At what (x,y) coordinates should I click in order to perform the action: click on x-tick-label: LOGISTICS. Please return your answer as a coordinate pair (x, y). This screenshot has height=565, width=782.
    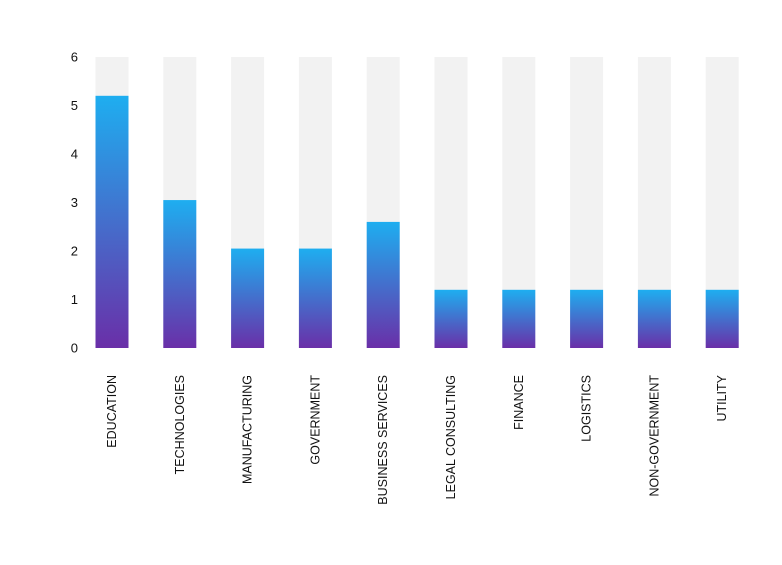
    Looking at the image, I should click on (587, 408).